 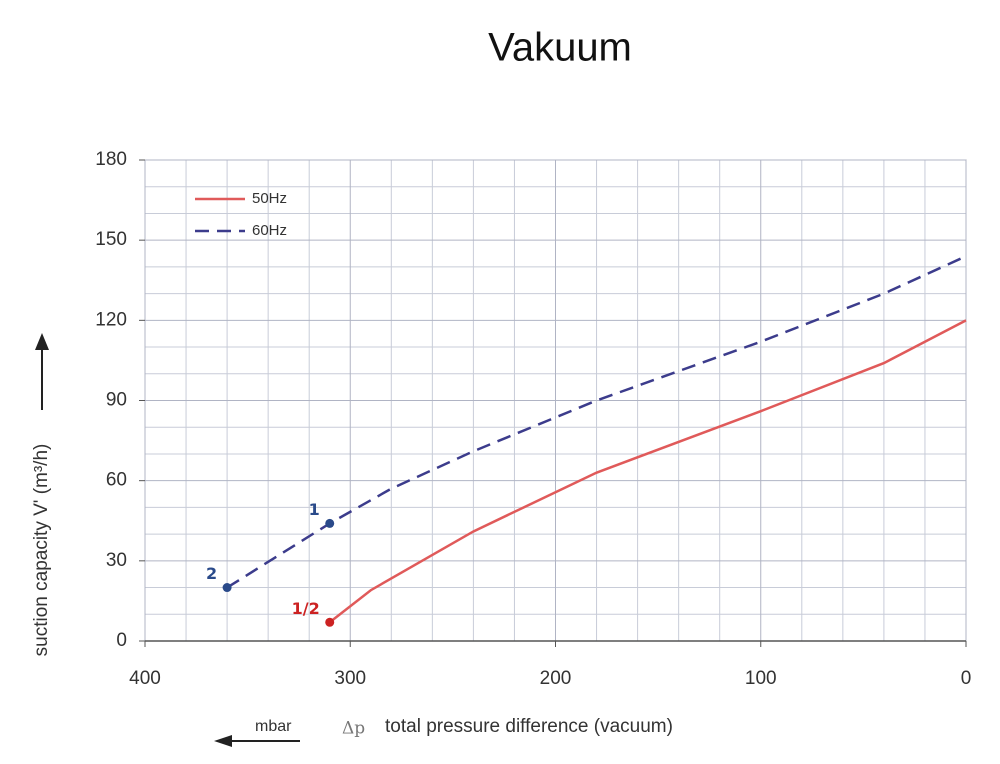 I want to click on x-axis-label: total pressure difference (vacuum), so click(x=529, y=726).